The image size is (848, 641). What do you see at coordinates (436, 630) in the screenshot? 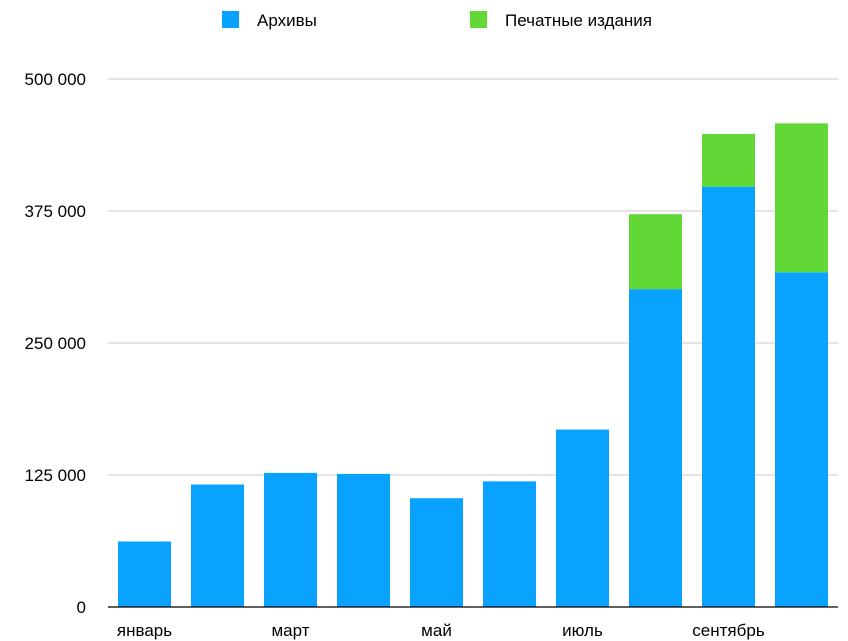
I see `x-tick-label: май` at bounding box center [436, 630].